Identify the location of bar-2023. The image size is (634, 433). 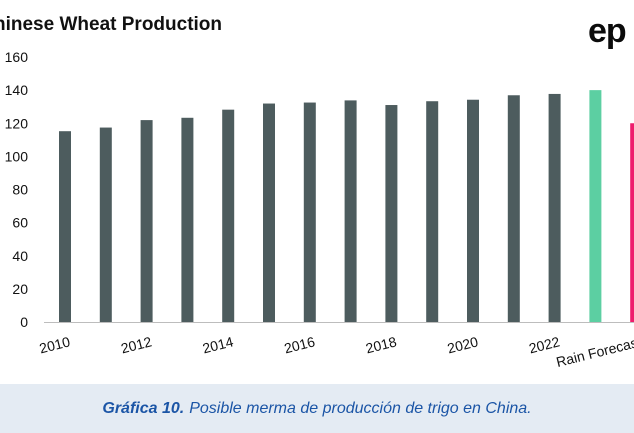
(595, 206).